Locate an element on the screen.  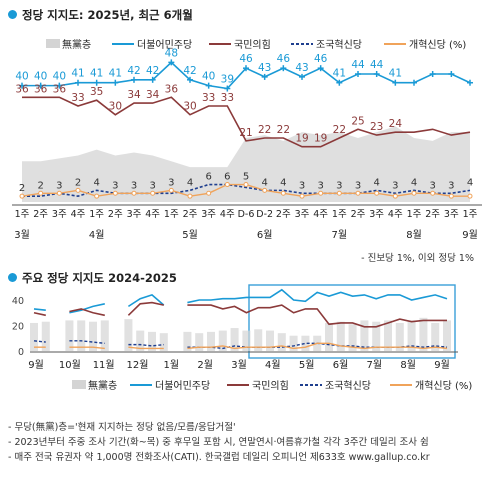
month-tick-label: 11월 is located at coordinates (104, 365).